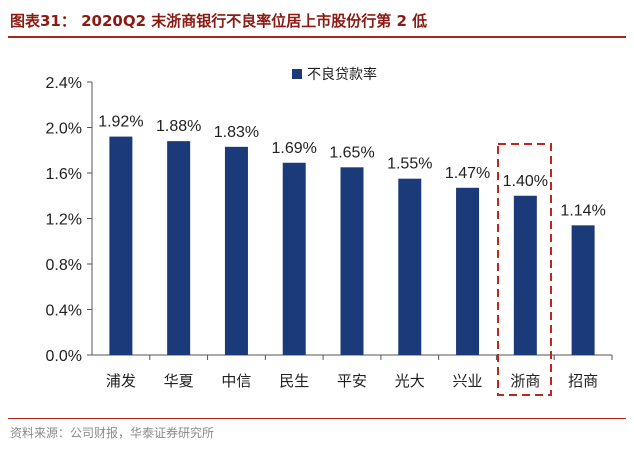  I want to click on category-label: 民生, so click(294, 381).